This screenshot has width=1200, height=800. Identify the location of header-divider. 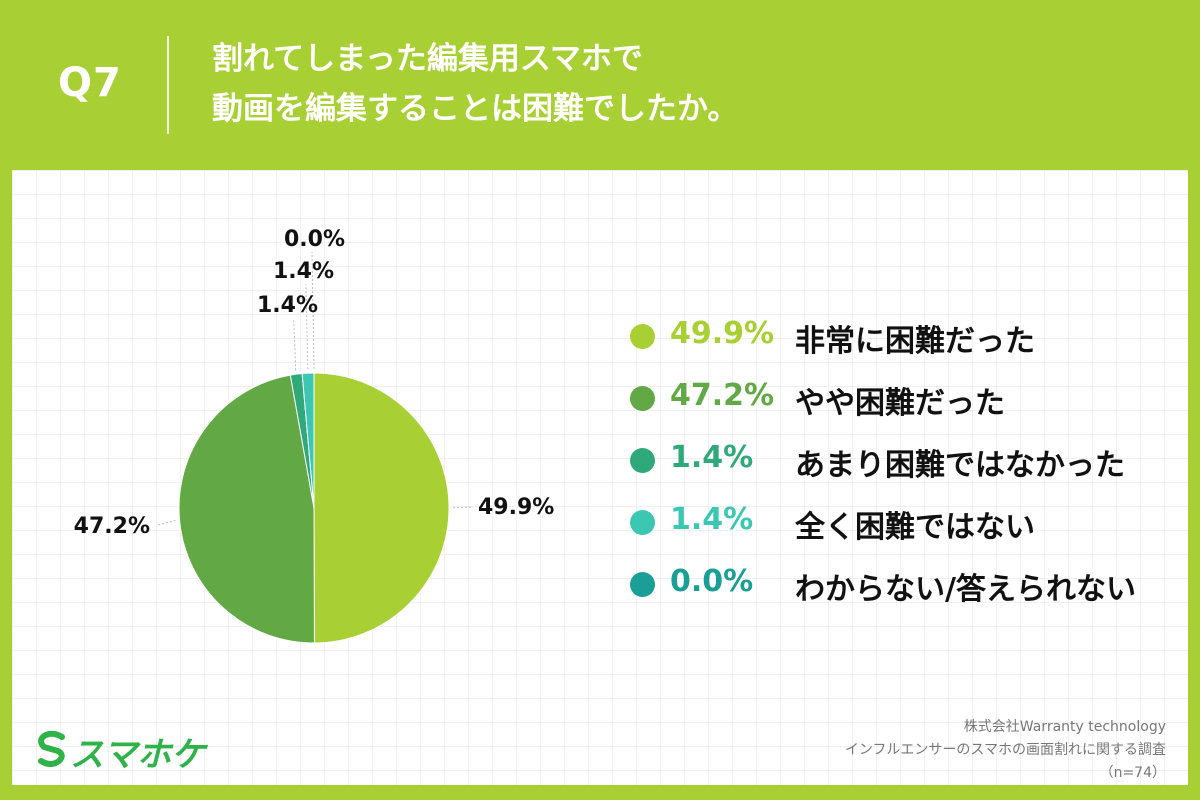
(168, 85).